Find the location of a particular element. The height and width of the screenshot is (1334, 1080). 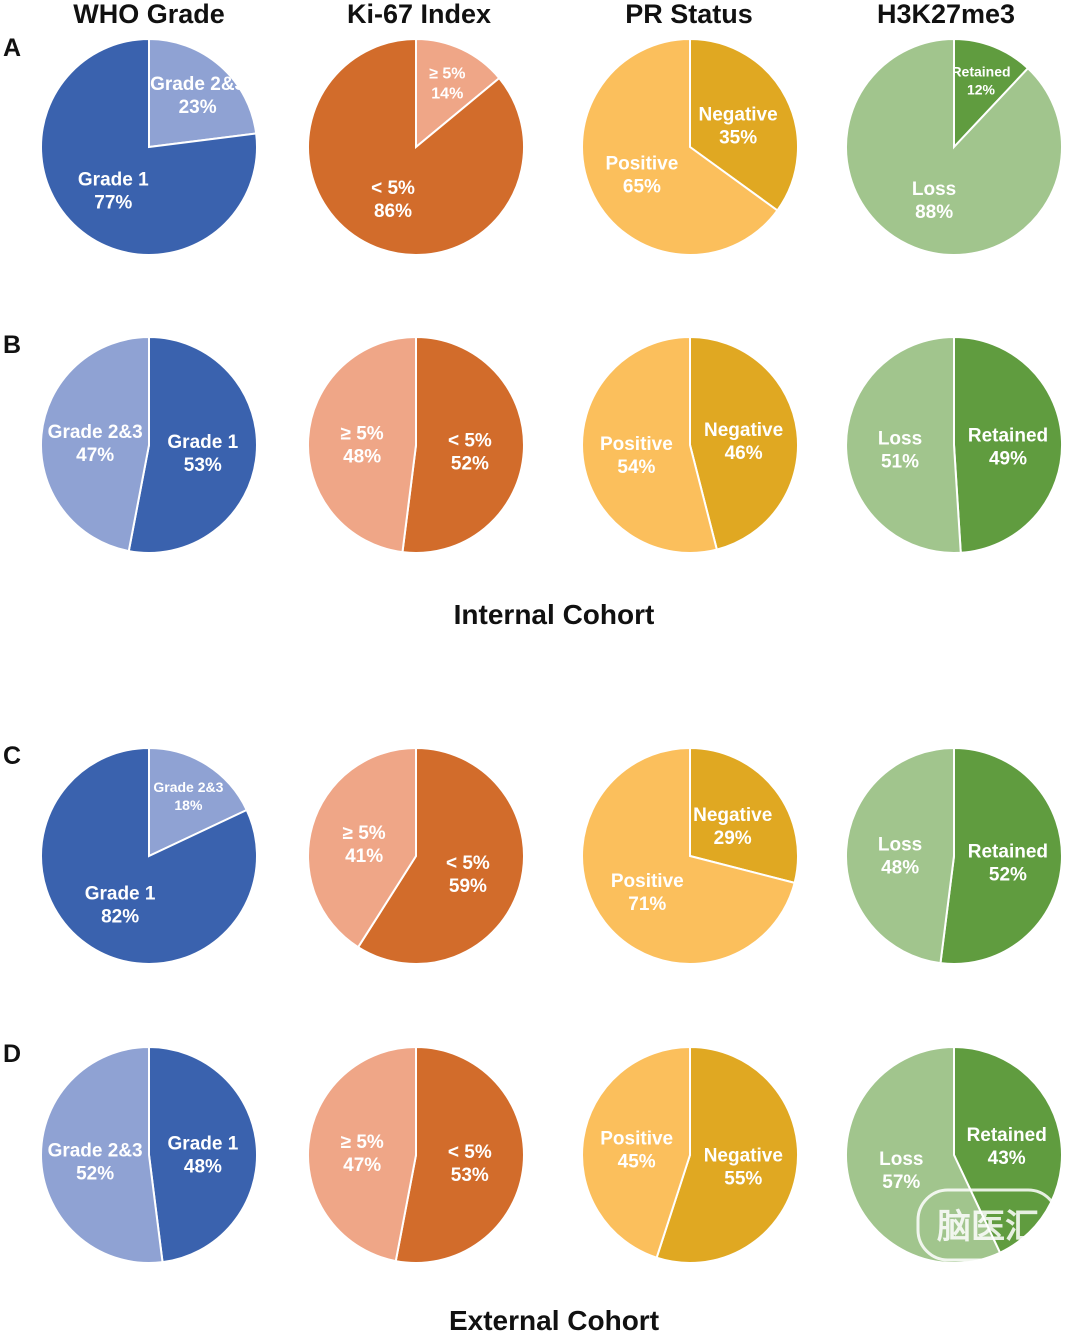

pie-a-who-grade: Grade 2&3 23% Grade 1 77% is located at coordinates (149, 146).